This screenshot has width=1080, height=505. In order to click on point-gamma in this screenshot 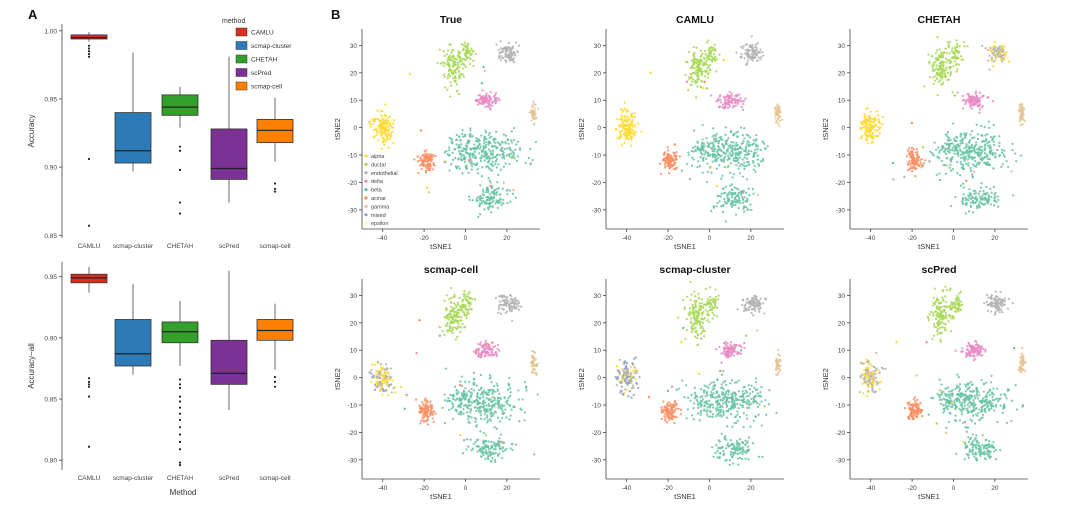, I will do `click(1019, 105)`.